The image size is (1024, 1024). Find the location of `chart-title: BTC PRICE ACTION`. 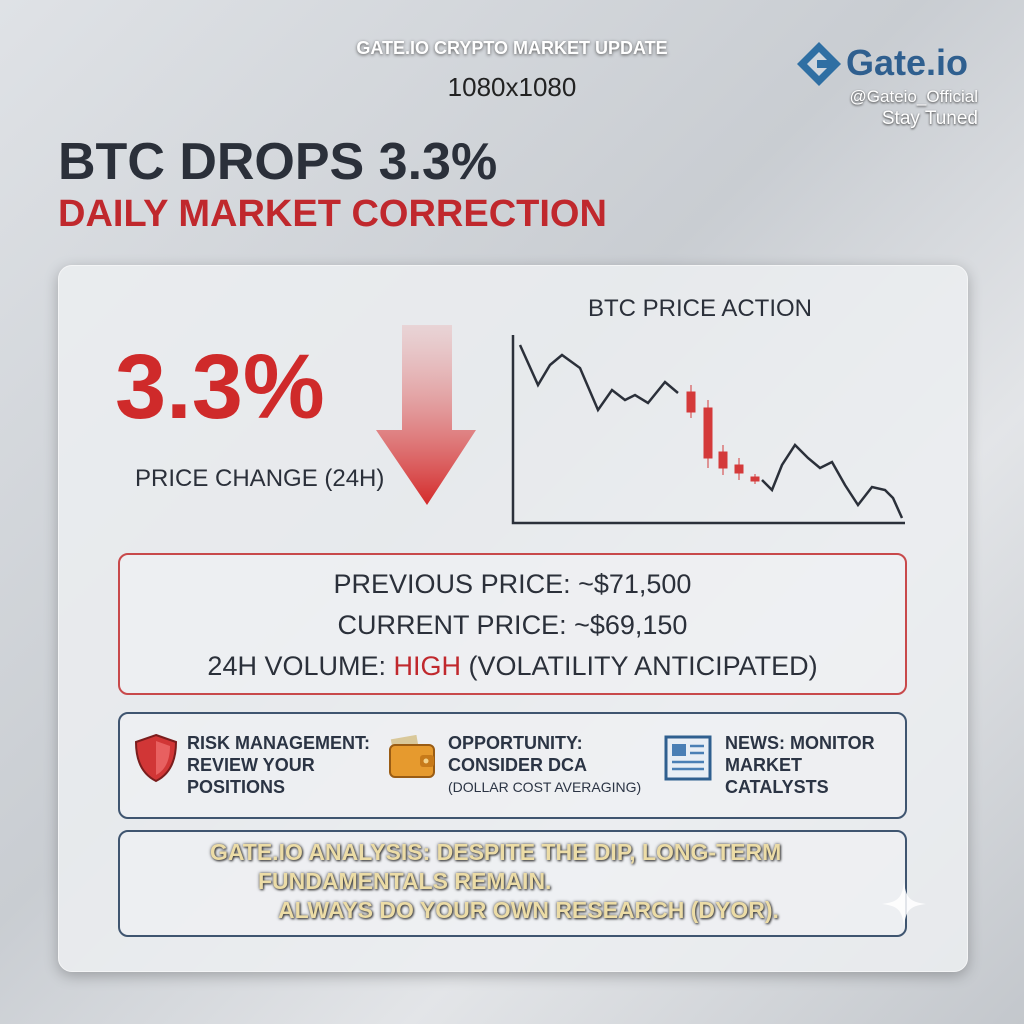

chart-title: BTC PRICE ACTION is located at coordinates (700, 308).